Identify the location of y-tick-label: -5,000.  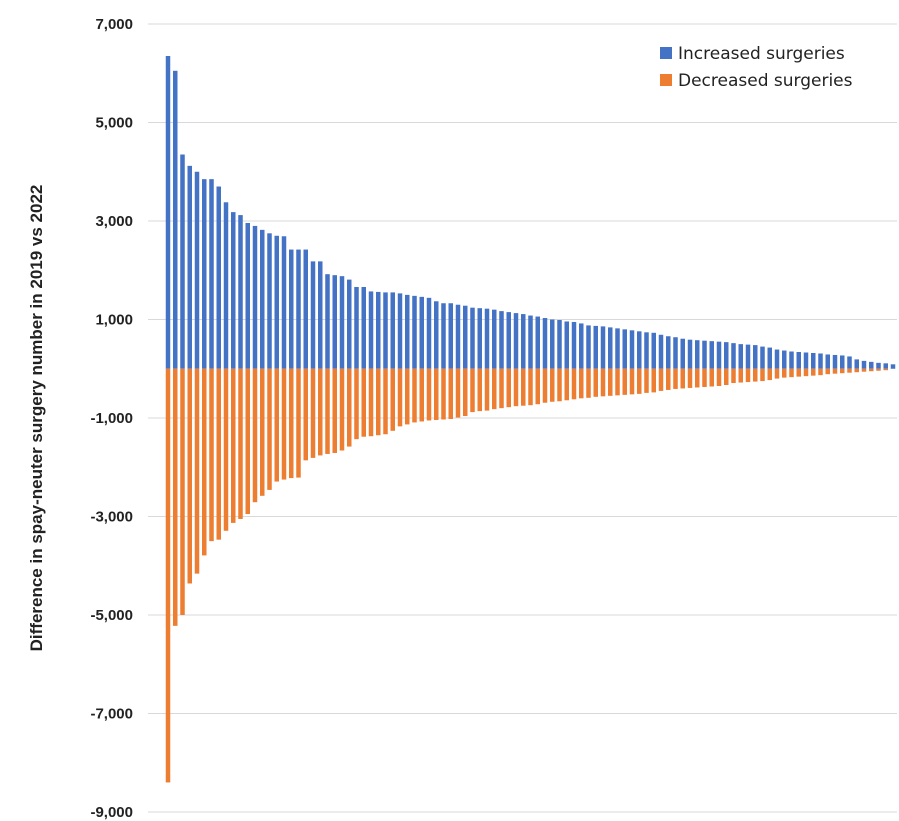
(111, 615).